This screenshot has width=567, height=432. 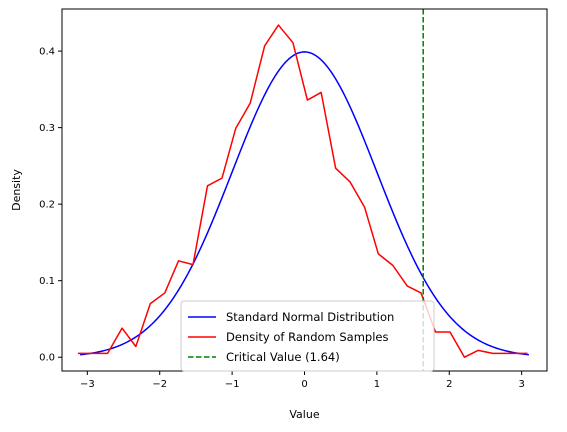 I want to click on y-tick-label: 0.1, so click(x=47, y=281).